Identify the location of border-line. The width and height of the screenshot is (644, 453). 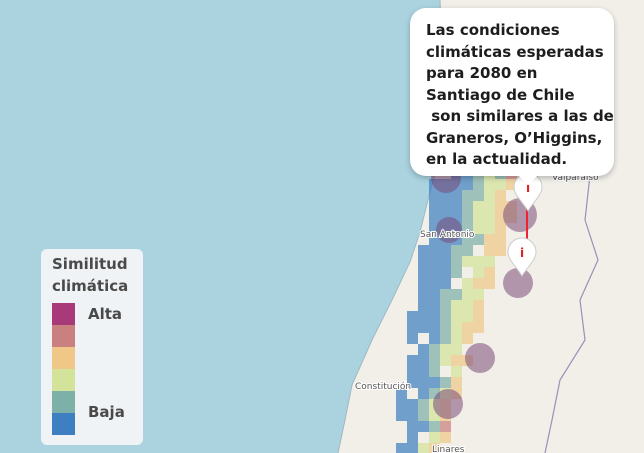
(571, 313).